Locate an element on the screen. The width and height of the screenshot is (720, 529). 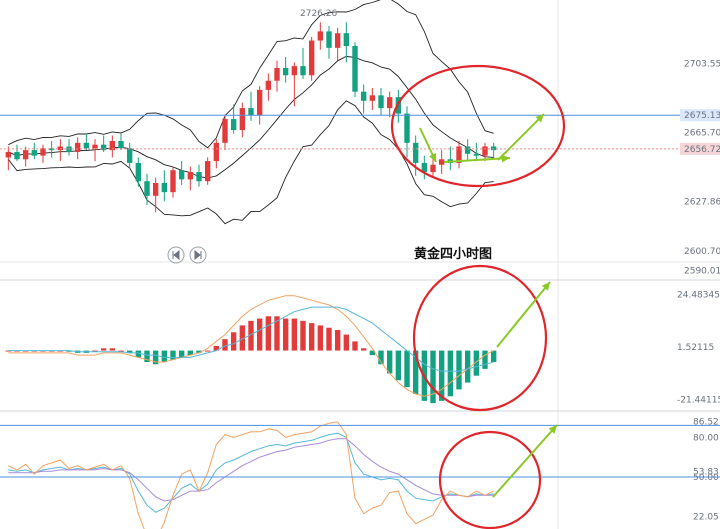
trend-arrow-up-macd is located at coordinates (523, 314).